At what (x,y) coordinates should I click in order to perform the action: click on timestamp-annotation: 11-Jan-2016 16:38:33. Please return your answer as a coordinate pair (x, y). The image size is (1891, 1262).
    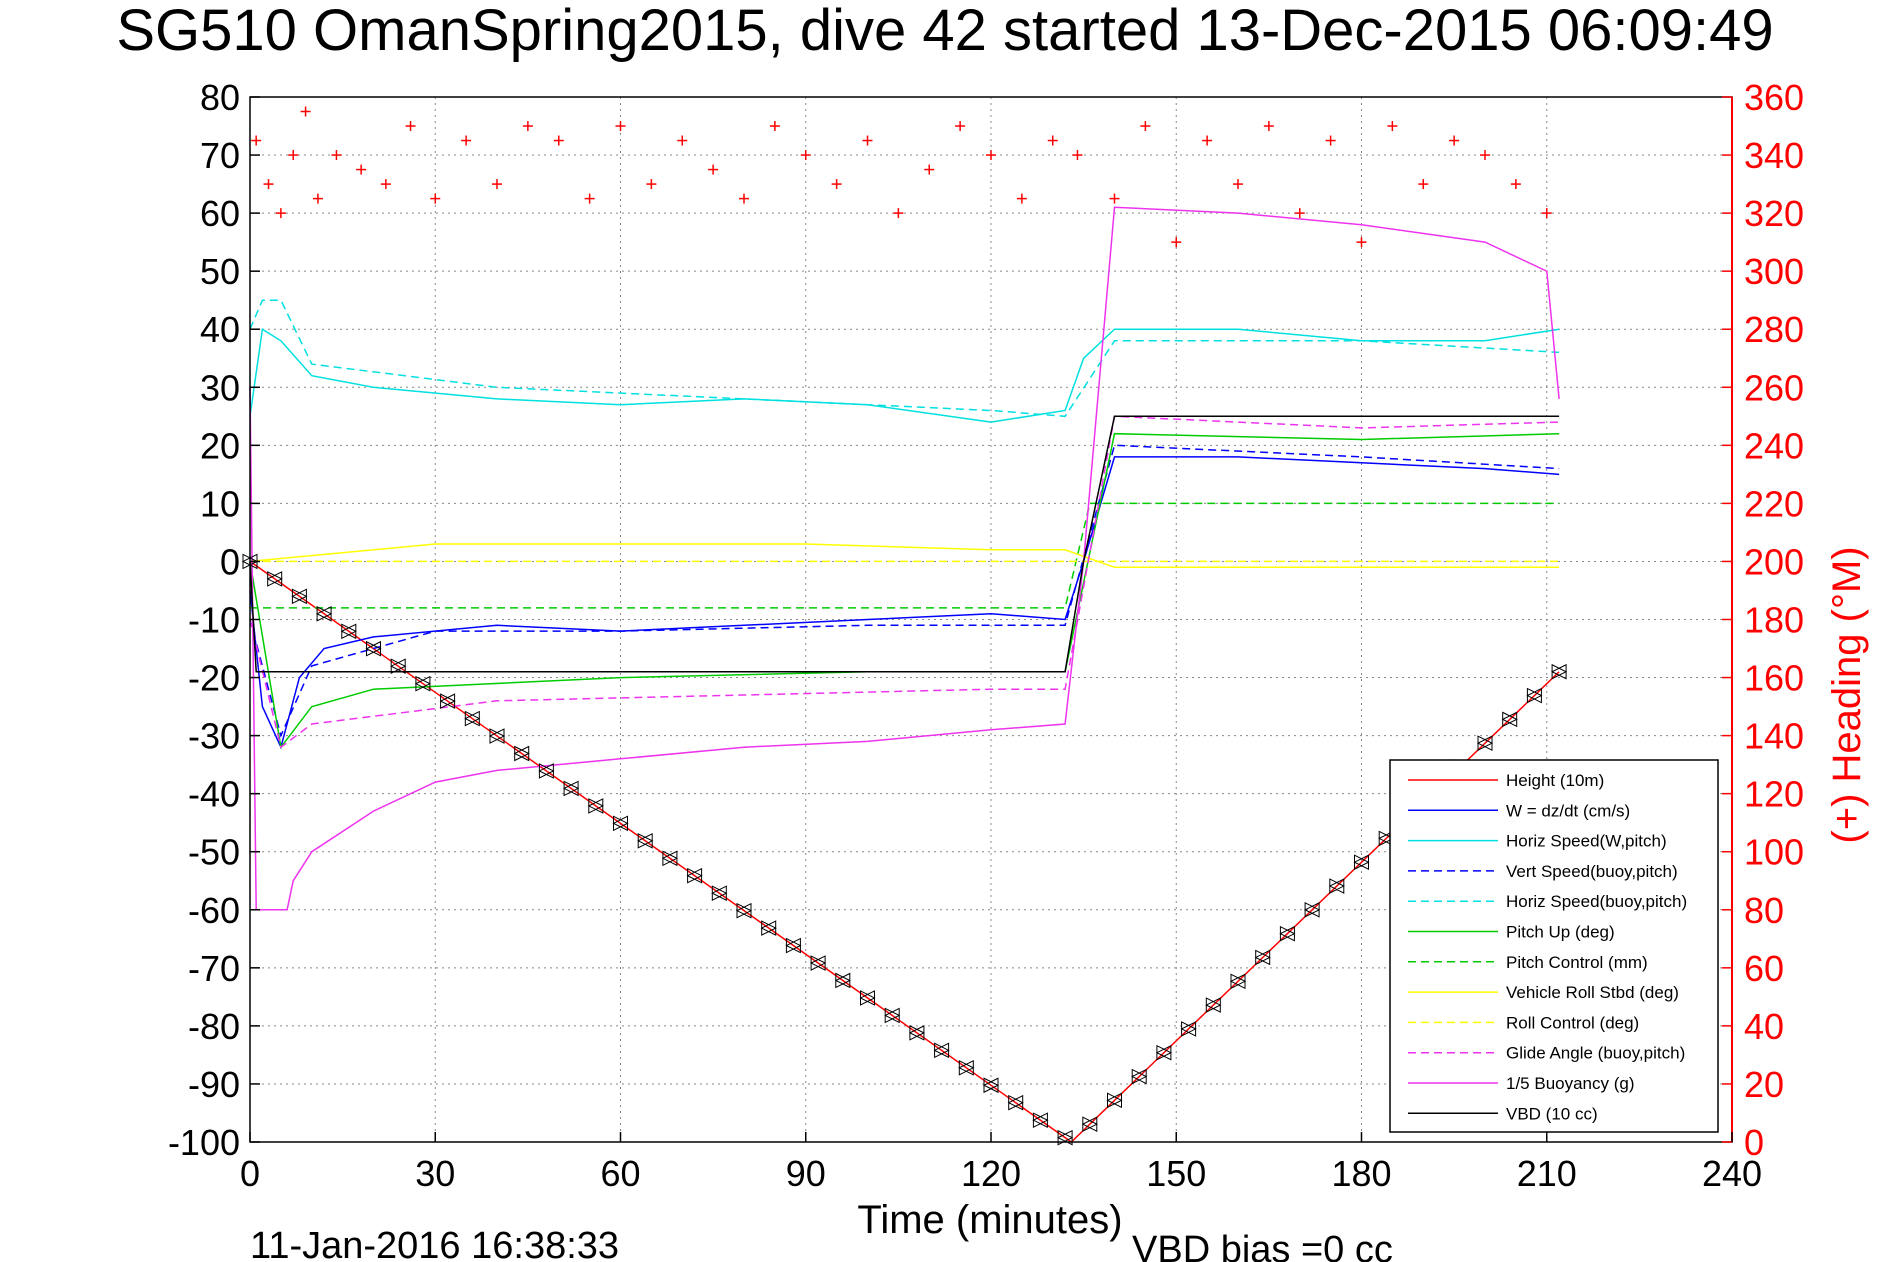
    Looking at the image, I should click on (434, 1243).